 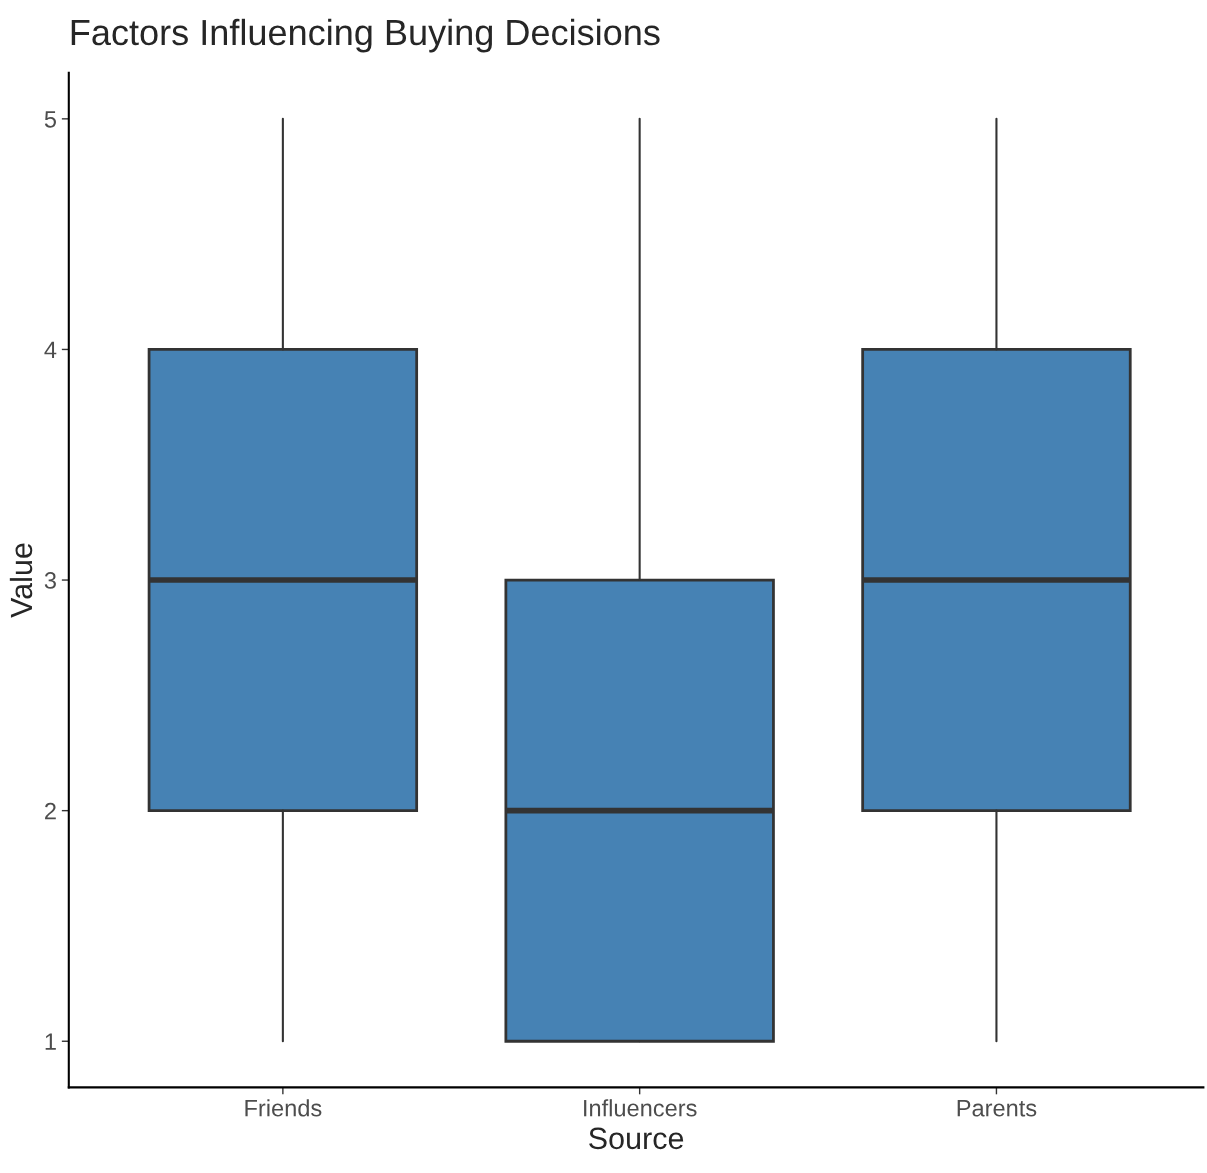 I want to click on x-tick-label: Friends, so click(x=283, y=1108).